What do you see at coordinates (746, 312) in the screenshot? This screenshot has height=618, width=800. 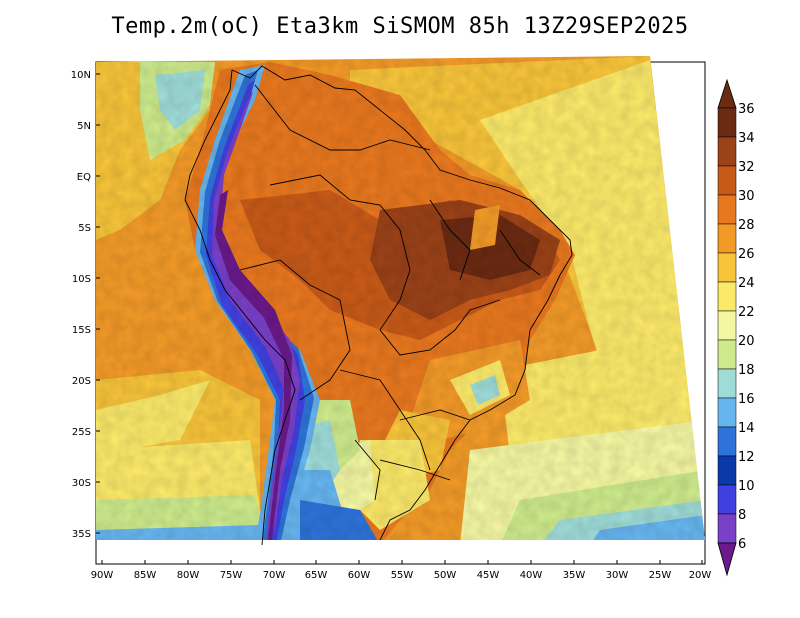 I see `colorbar-label: 22` at bounding box center [746, 312].